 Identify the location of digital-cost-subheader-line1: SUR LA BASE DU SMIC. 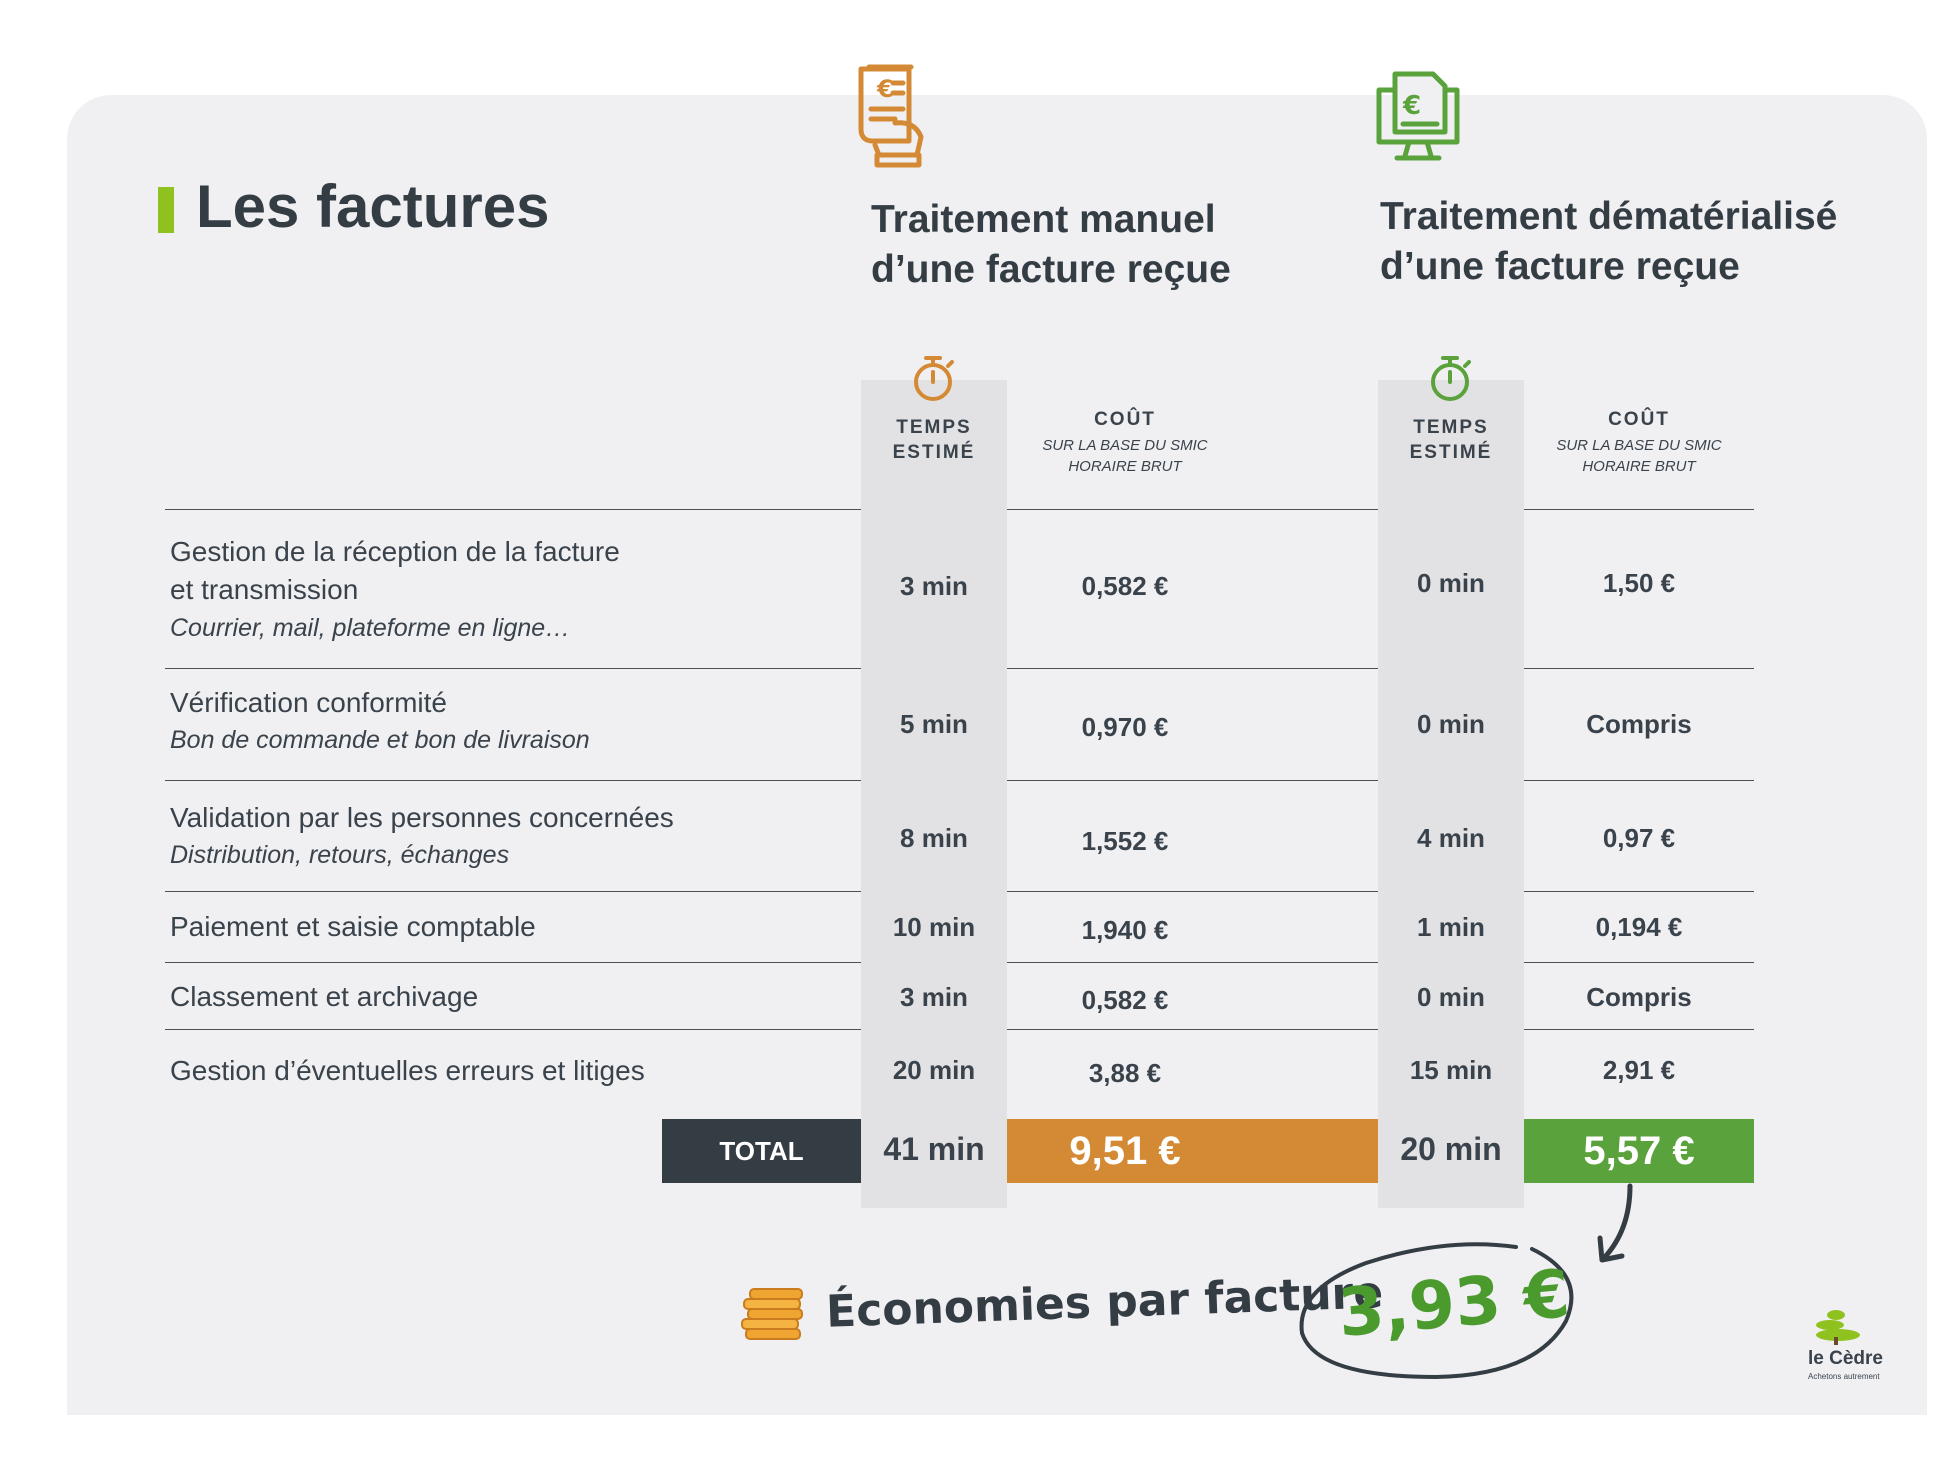
(1639, 445).